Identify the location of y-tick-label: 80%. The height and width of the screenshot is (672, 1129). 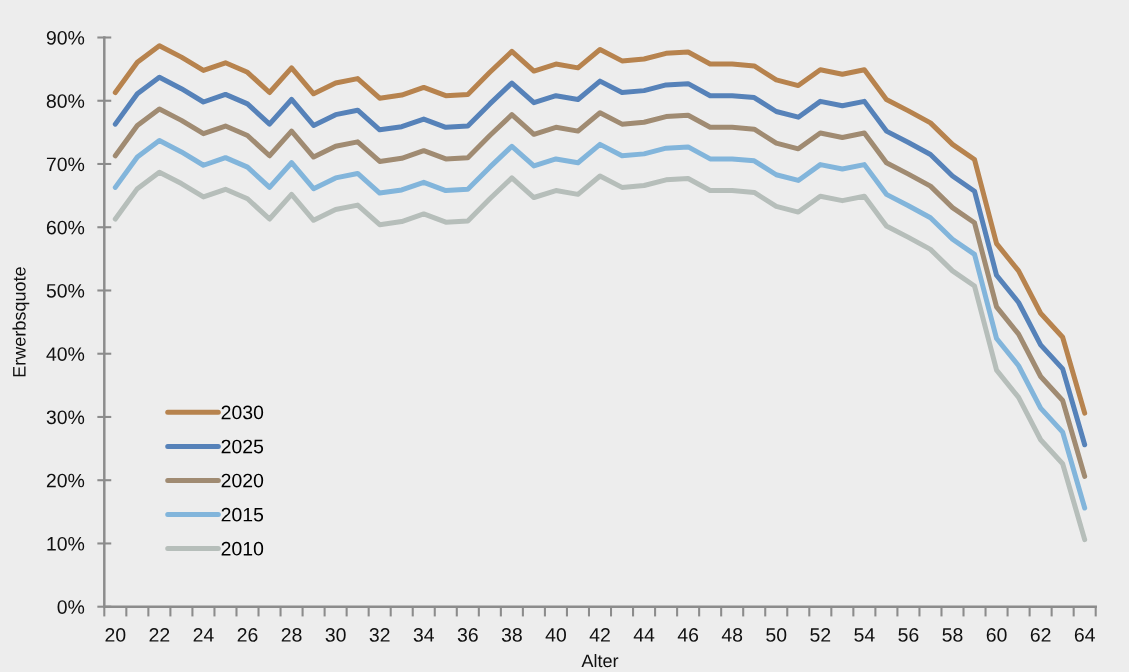
(65, 101).